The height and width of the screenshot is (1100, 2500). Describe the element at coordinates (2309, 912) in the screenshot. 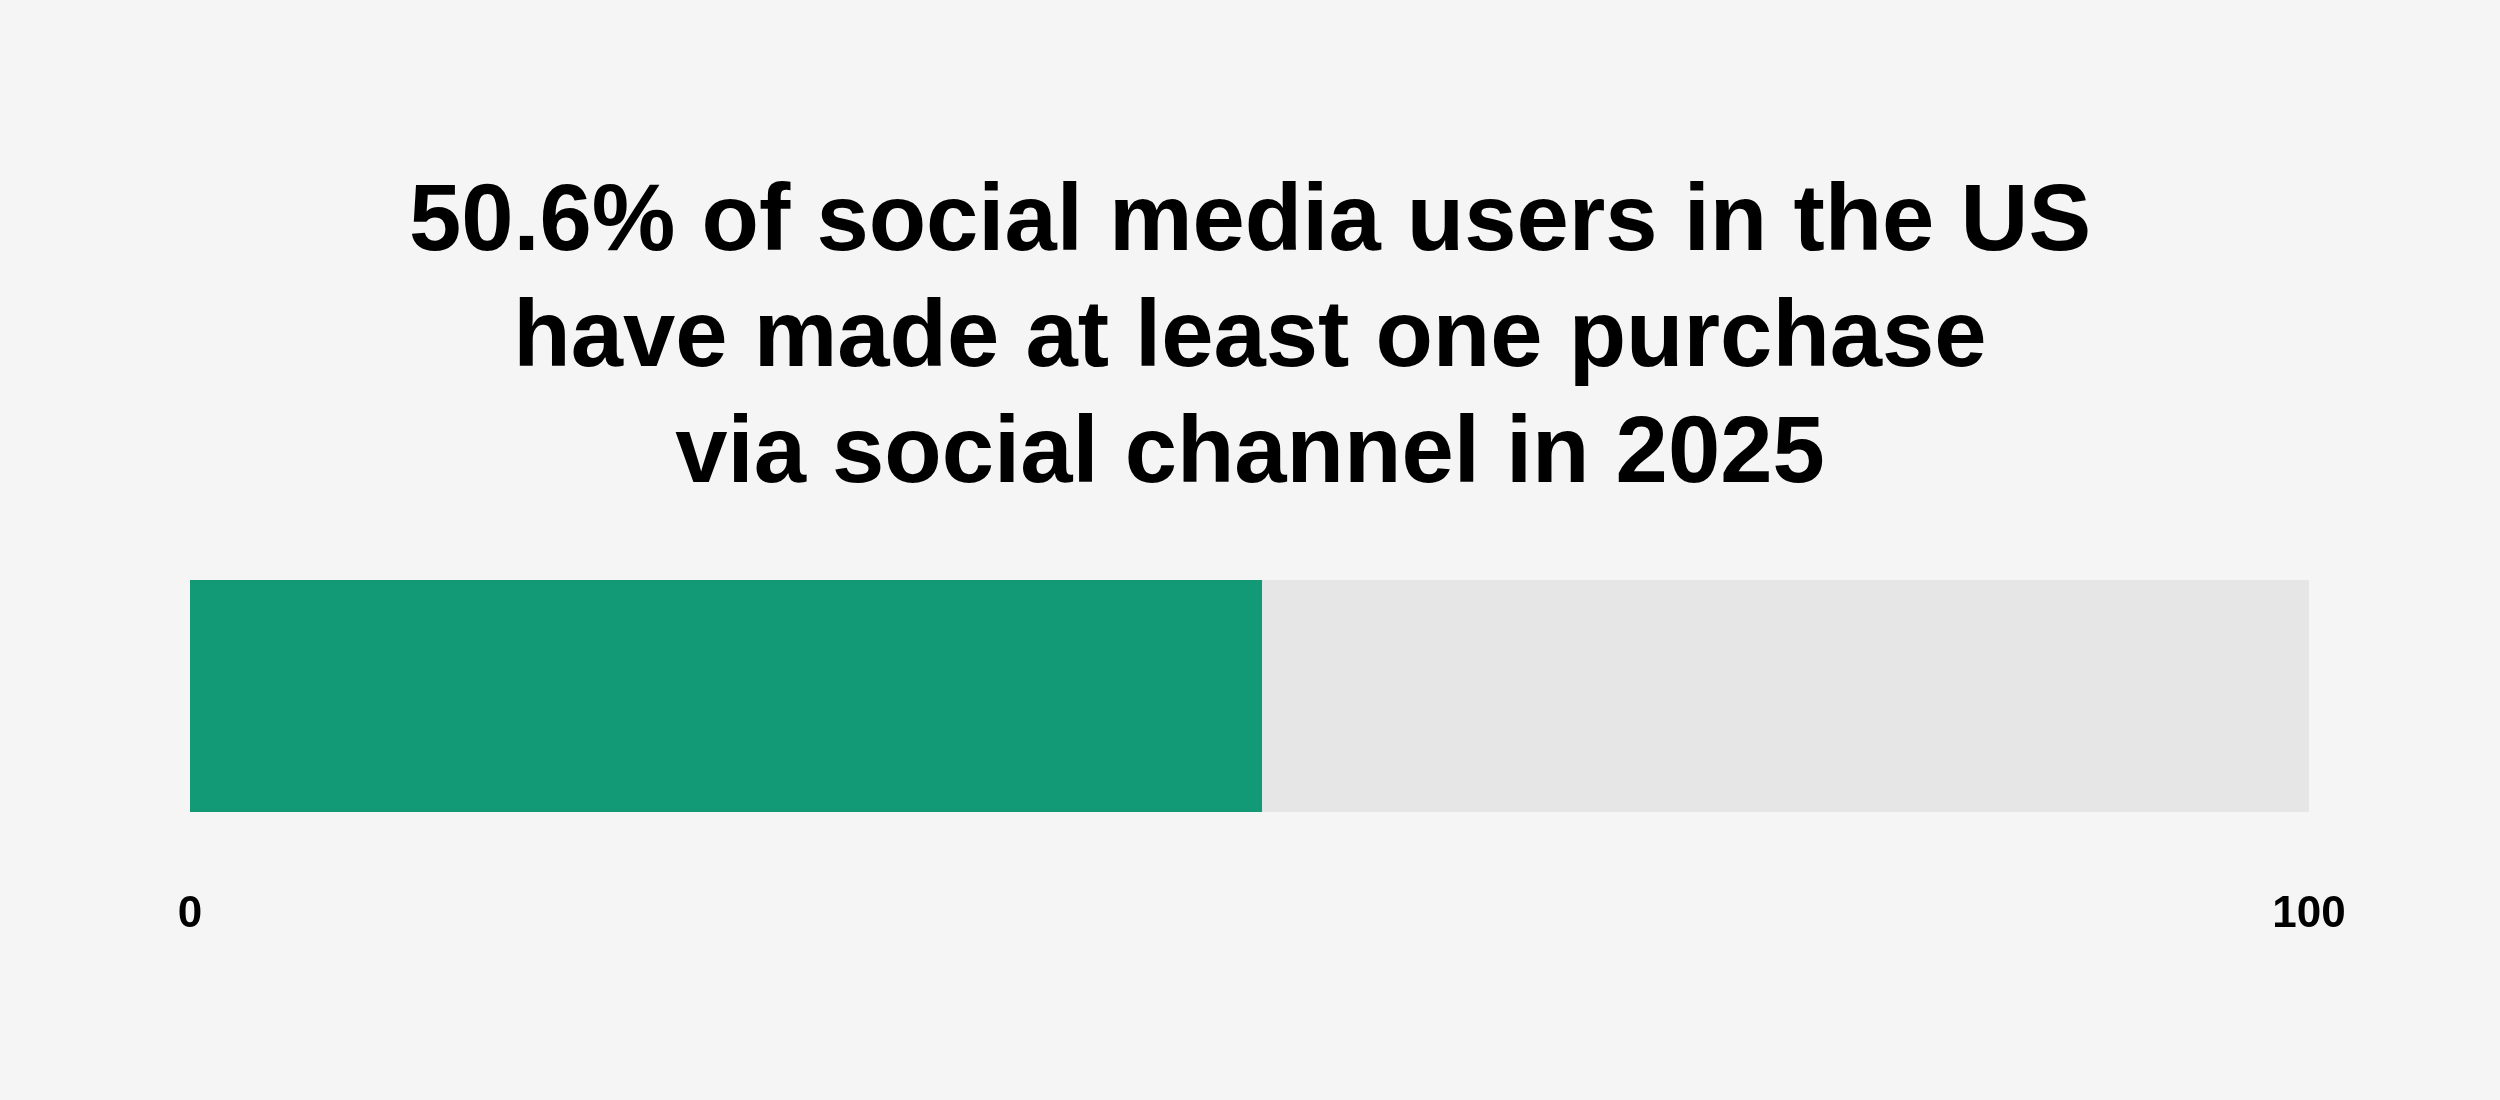

I see `x-tick-label: 100` at that location.